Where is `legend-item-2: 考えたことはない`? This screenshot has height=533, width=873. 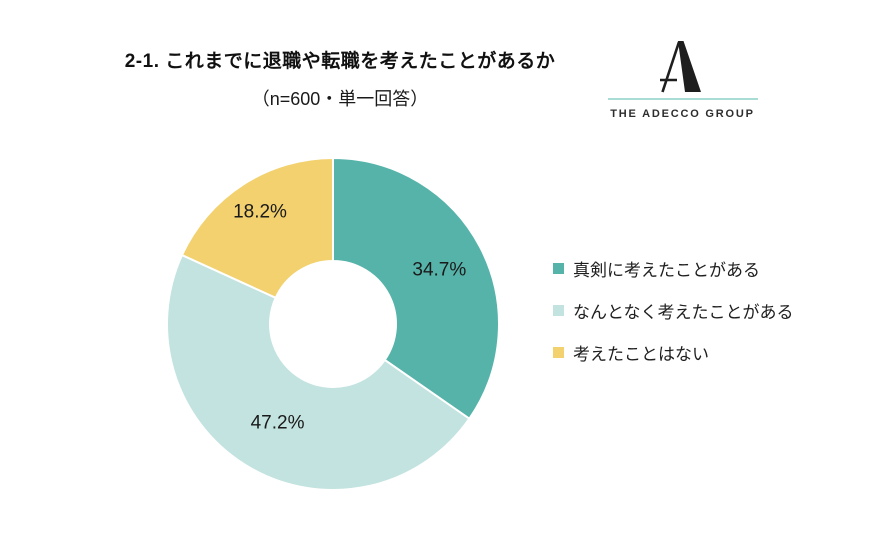 legend-item-2: 考えたことはない is located at coordinates (673, 352).